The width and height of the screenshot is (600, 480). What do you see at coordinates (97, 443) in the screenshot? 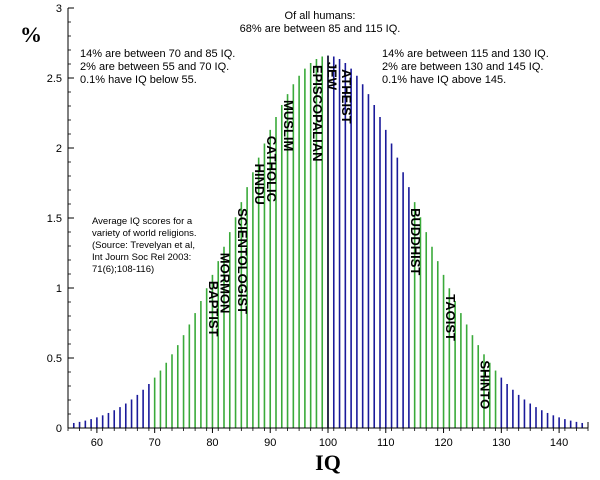
I see `x-tick-label: 60` at bounding box center [97, 443].